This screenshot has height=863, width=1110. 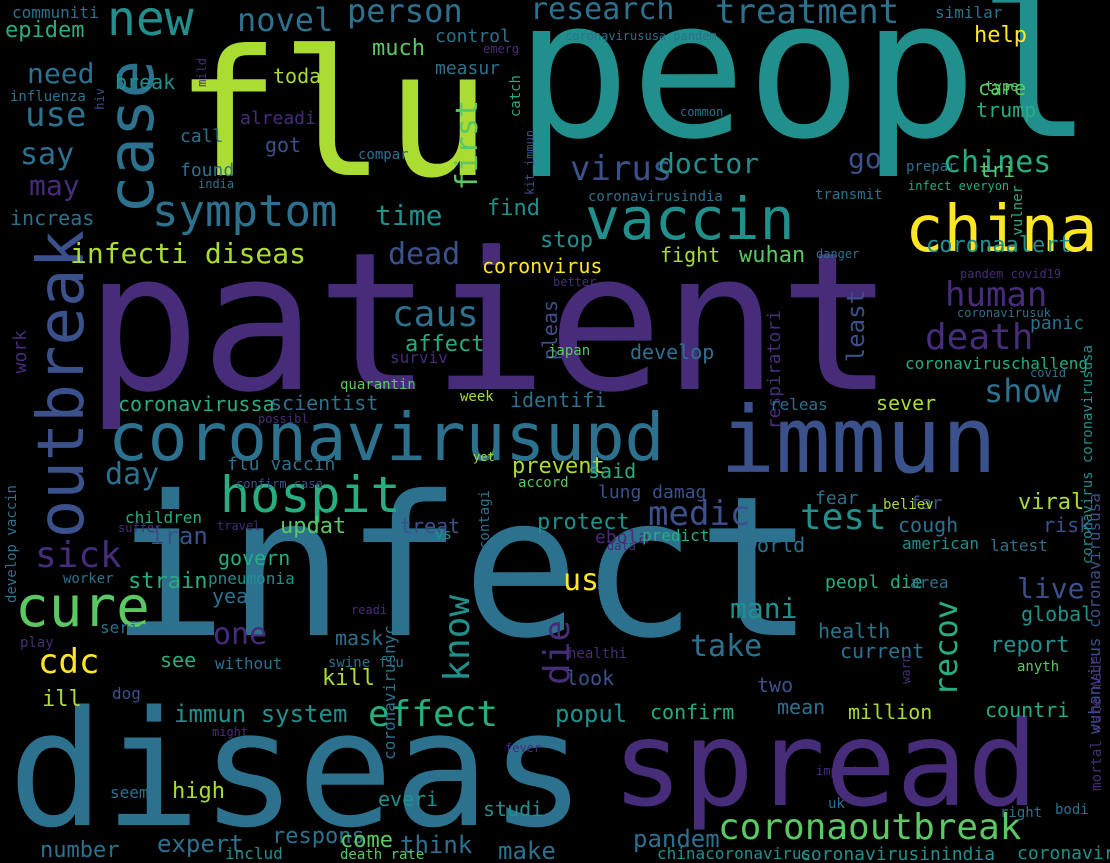 What do you see at coordinates (313, 526) in the screenshot?
I see `word-updat: updat` at bounding box center [313, 526].